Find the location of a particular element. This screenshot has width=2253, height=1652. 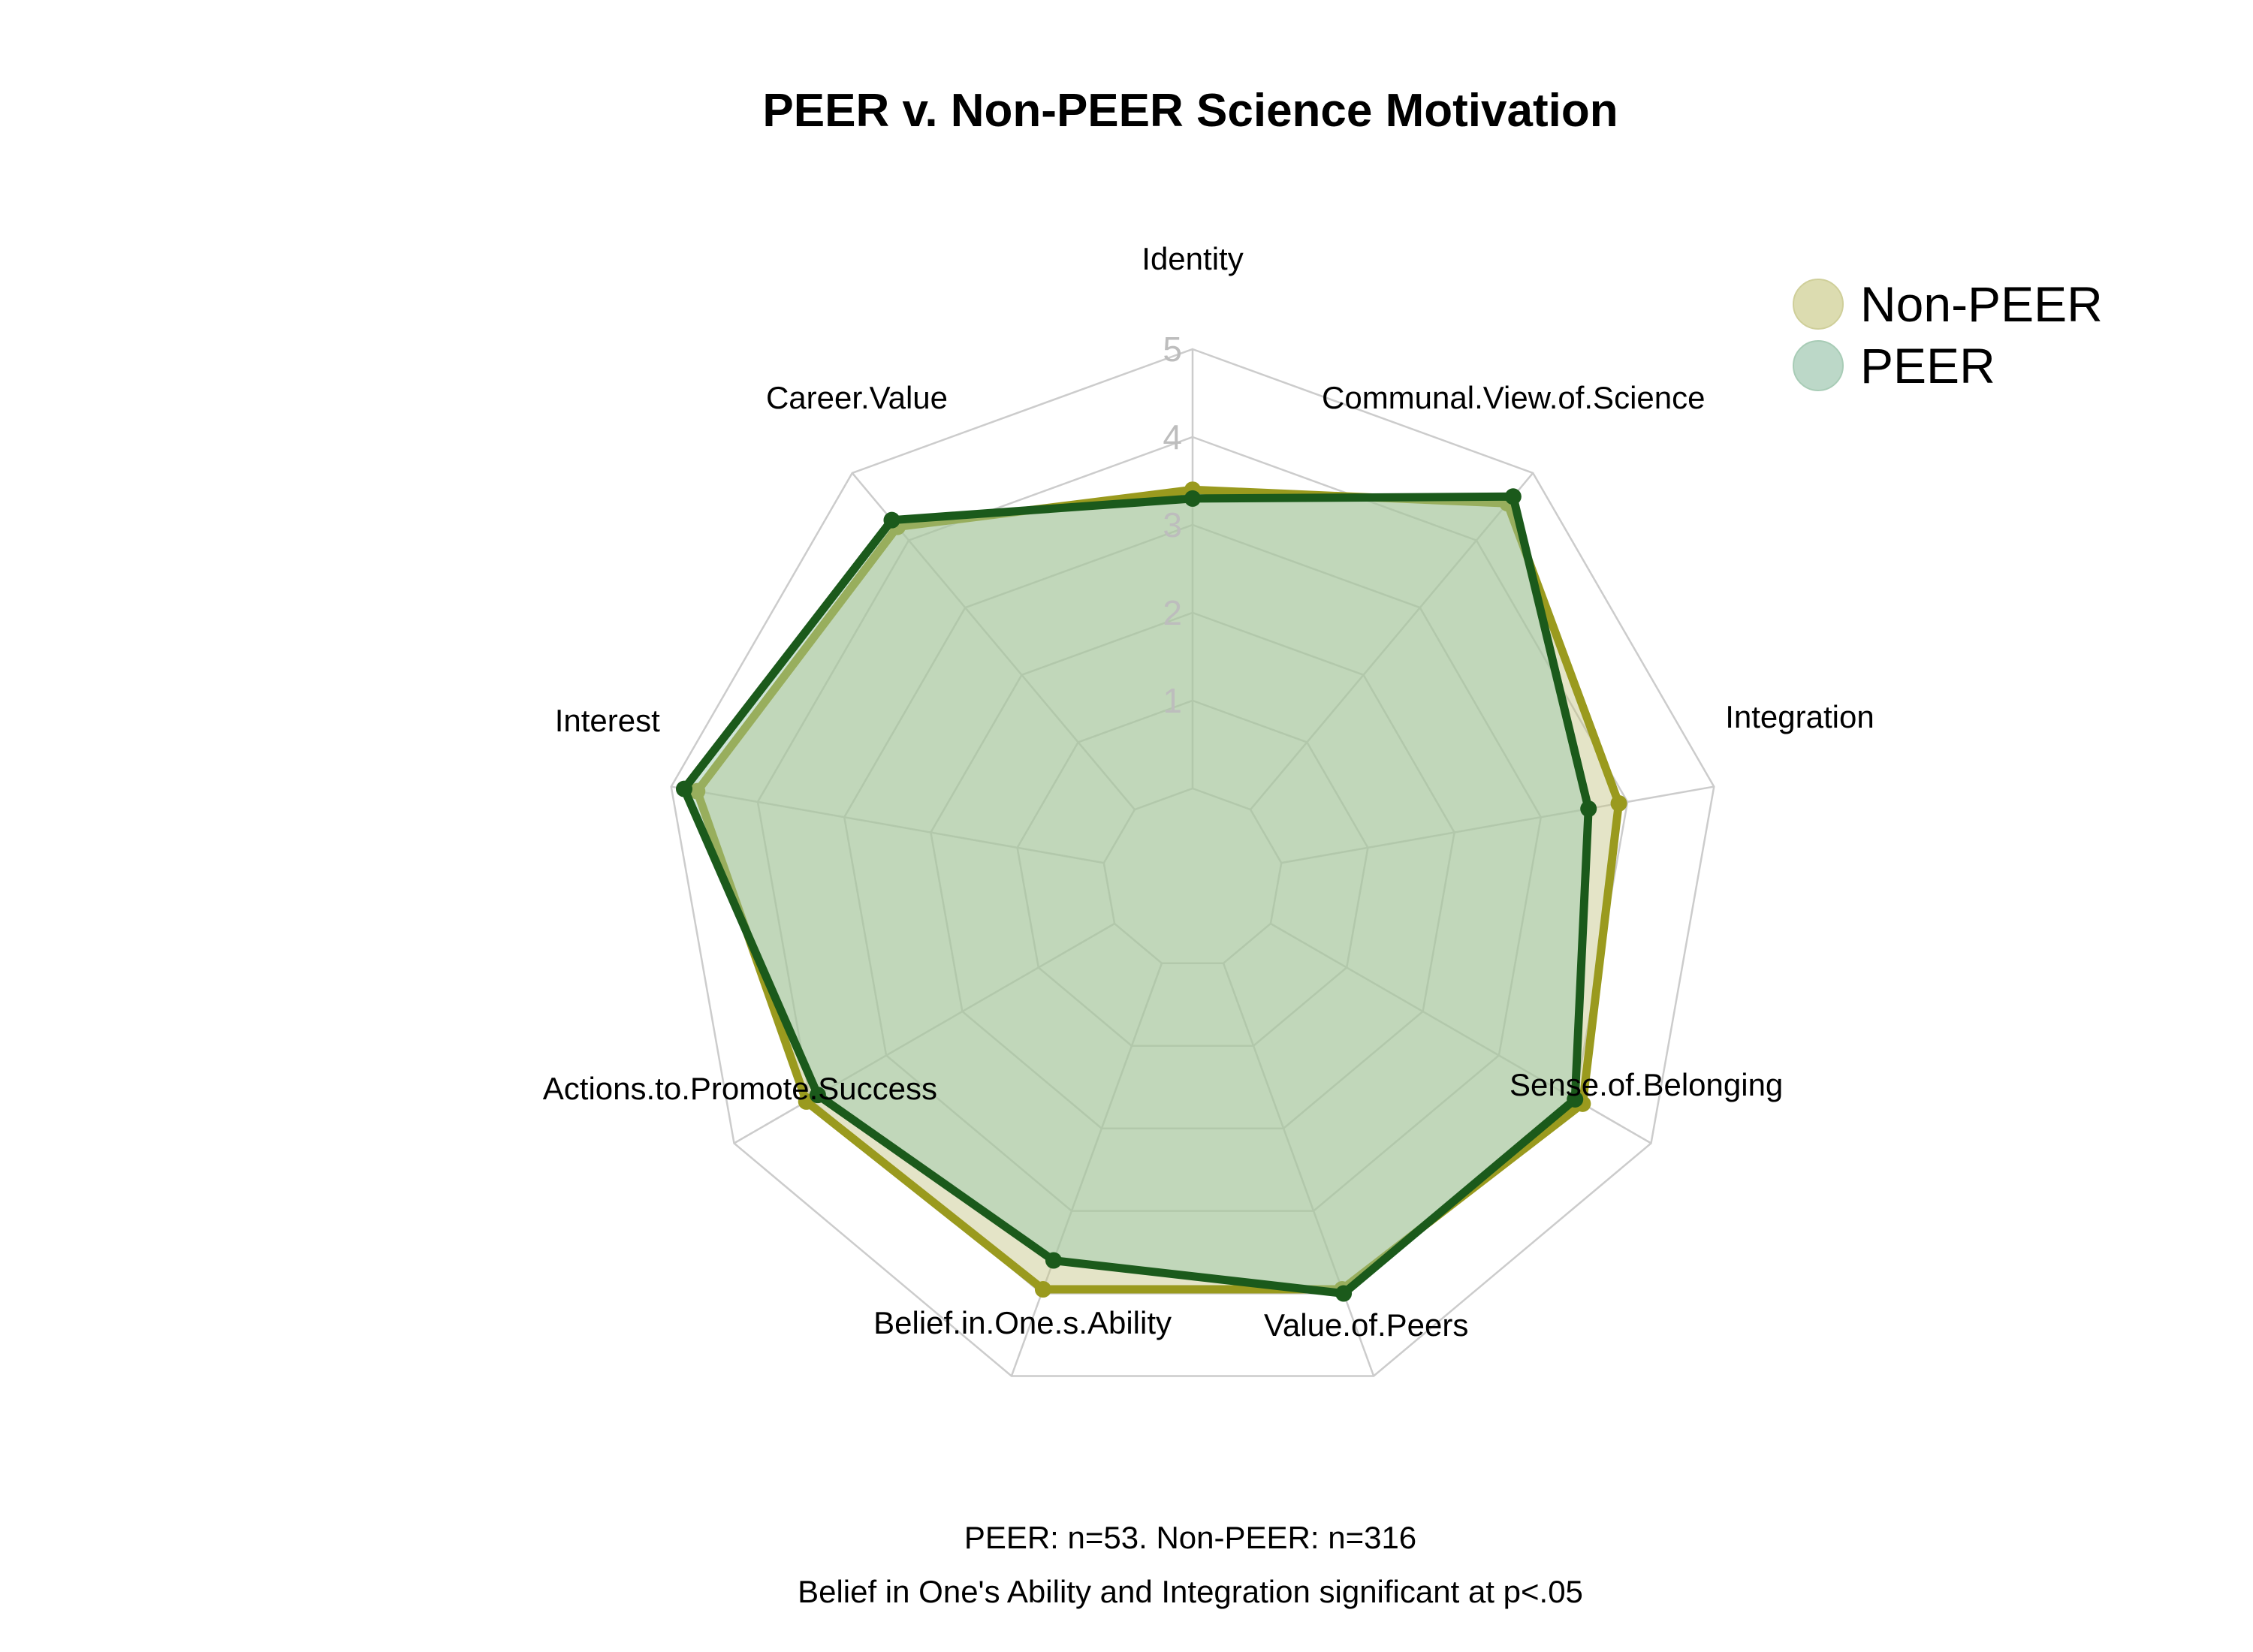

legend-label-peer: PEER is located at coordinates (1928, 365).